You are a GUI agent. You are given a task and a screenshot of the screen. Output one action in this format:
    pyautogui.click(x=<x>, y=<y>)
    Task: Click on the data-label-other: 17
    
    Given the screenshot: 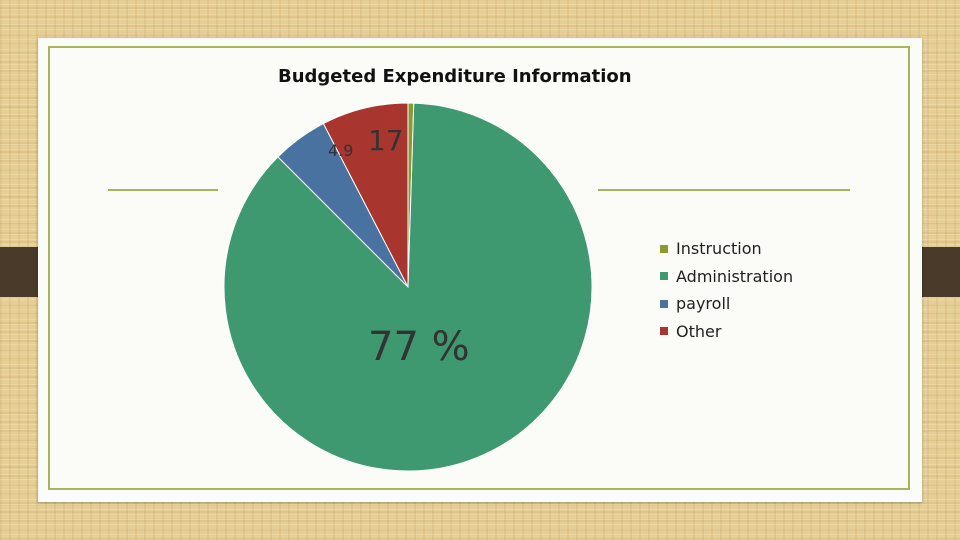 What is the action you would take?
    pyautogui.click(x=386, y=140)
    